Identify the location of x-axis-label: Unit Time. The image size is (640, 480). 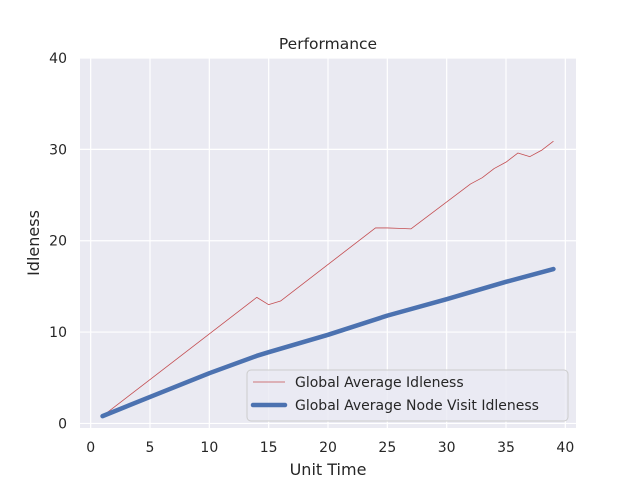
(328, 469).